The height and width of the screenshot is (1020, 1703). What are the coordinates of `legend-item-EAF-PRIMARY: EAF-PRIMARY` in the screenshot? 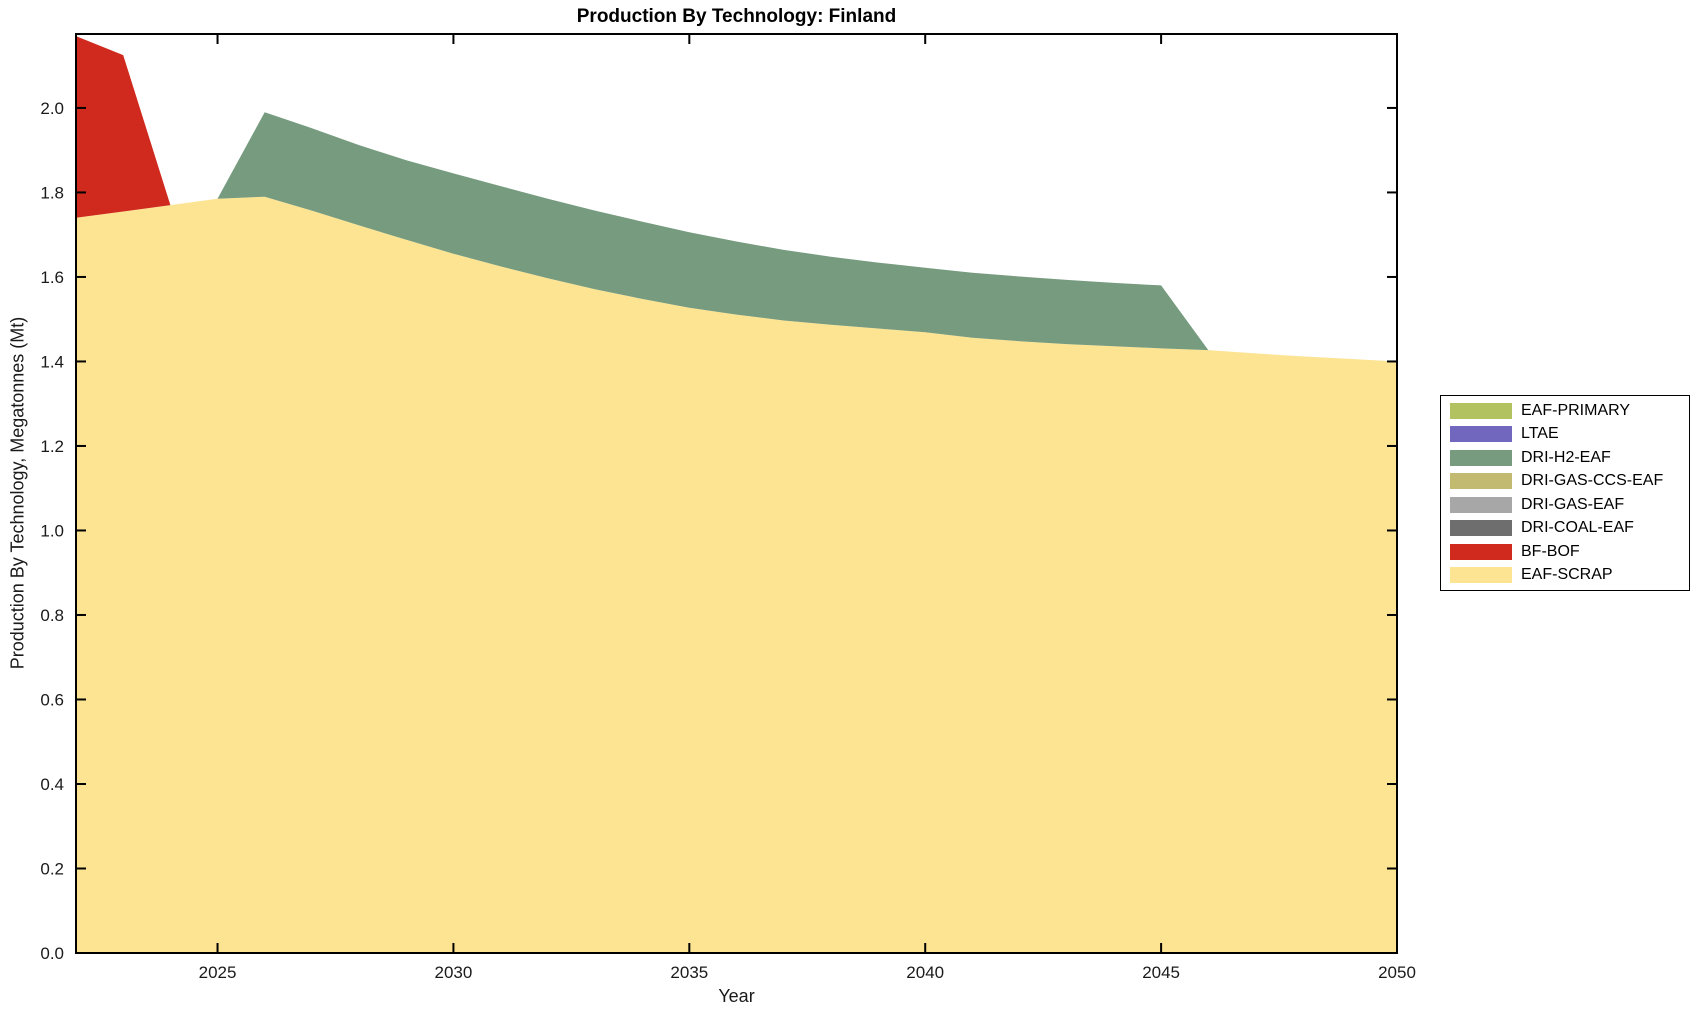 It's located at (1565, 411).